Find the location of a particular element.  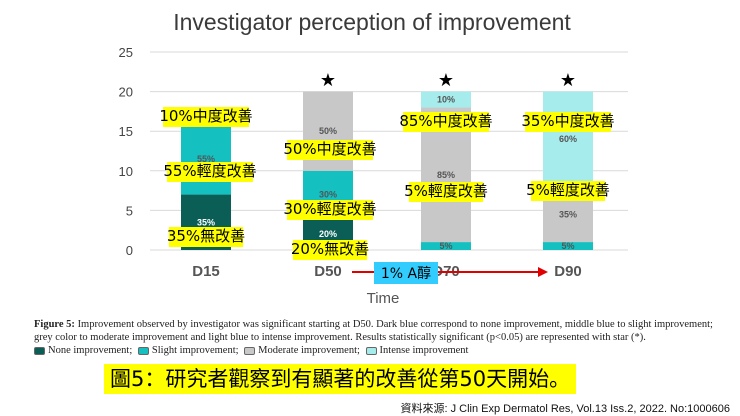

legend-item-moderate: Moderate improvement; is located at coordinates (302, 350).